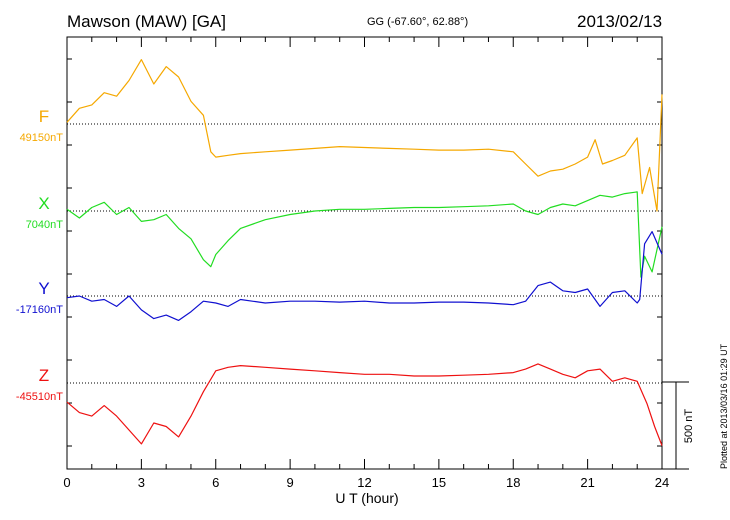  What do you see at coordinates (364, 404) in the screenshot?
I see `series-line-z` at bounding box center [364, 404].